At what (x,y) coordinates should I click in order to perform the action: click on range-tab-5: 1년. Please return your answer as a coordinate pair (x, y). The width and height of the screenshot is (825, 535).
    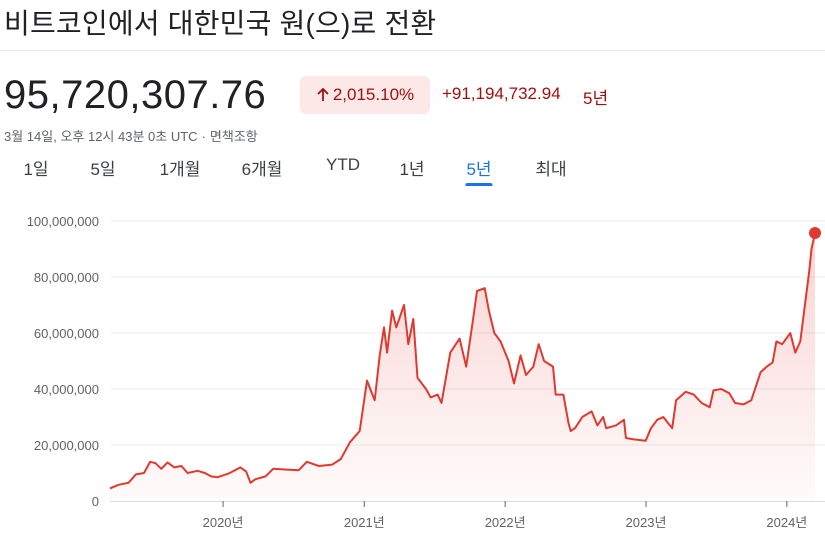
    Looking at the image, I should click on (412, 169).